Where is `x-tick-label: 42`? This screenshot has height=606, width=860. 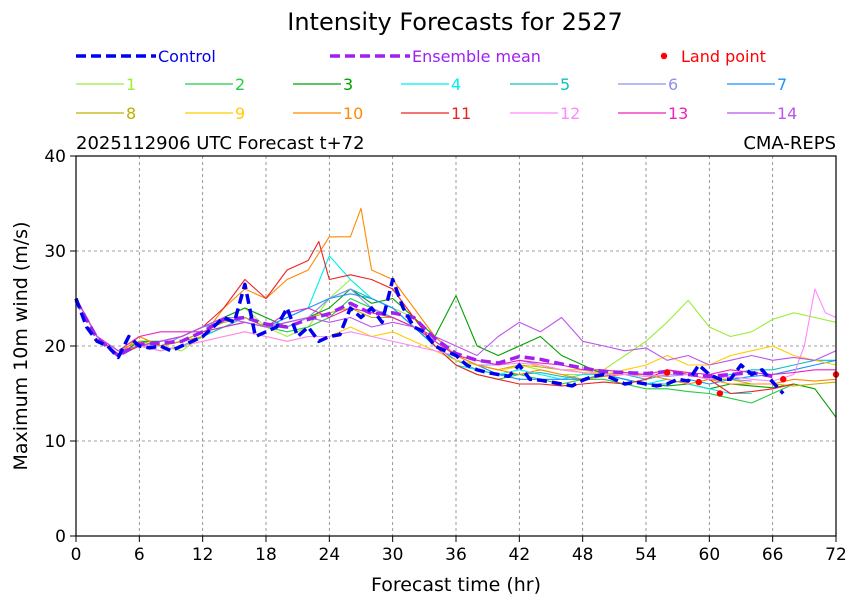
x-tick-label: 42 is located at coordinates (520, 555).